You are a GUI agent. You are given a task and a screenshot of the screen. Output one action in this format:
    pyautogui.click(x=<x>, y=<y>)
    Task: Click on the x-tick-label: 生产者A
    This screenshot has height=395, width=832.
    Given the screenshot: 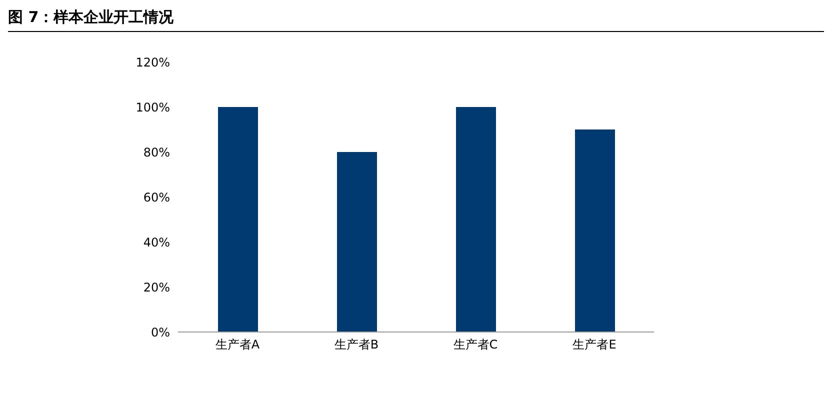 What is the action you would take?
    pyautogui.click(x=237, y=345)
    